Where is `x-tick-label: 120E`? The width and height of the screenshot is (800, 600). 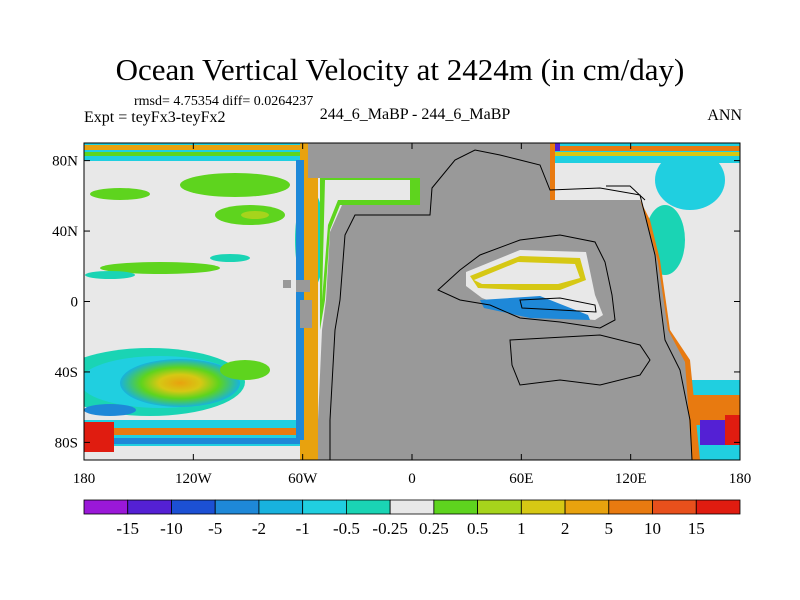 x-tick-label: 120E is located at coordinates (631, 479).